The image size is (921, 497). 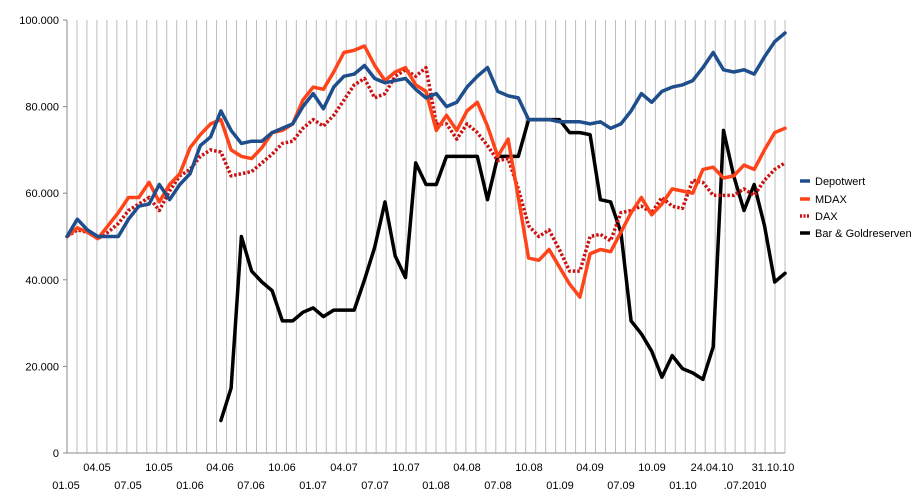 I want to click on x-tick-label-upper: 04.09, so click(x=590, y=468).